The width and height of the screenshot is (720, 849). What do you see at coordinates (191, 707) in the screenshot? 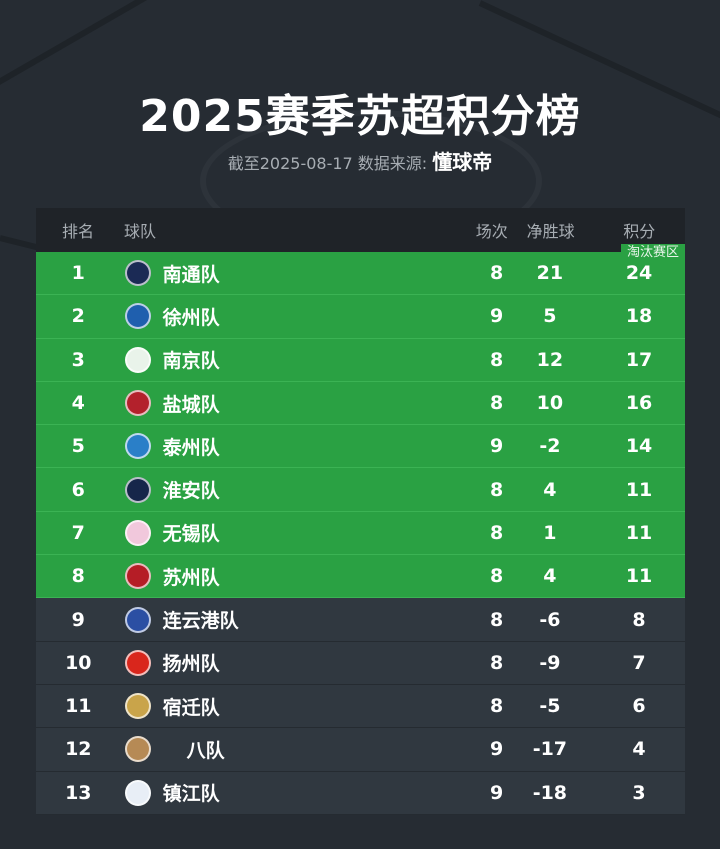
I see `team-name: 宿迁队` at bounding box center [191, 707].